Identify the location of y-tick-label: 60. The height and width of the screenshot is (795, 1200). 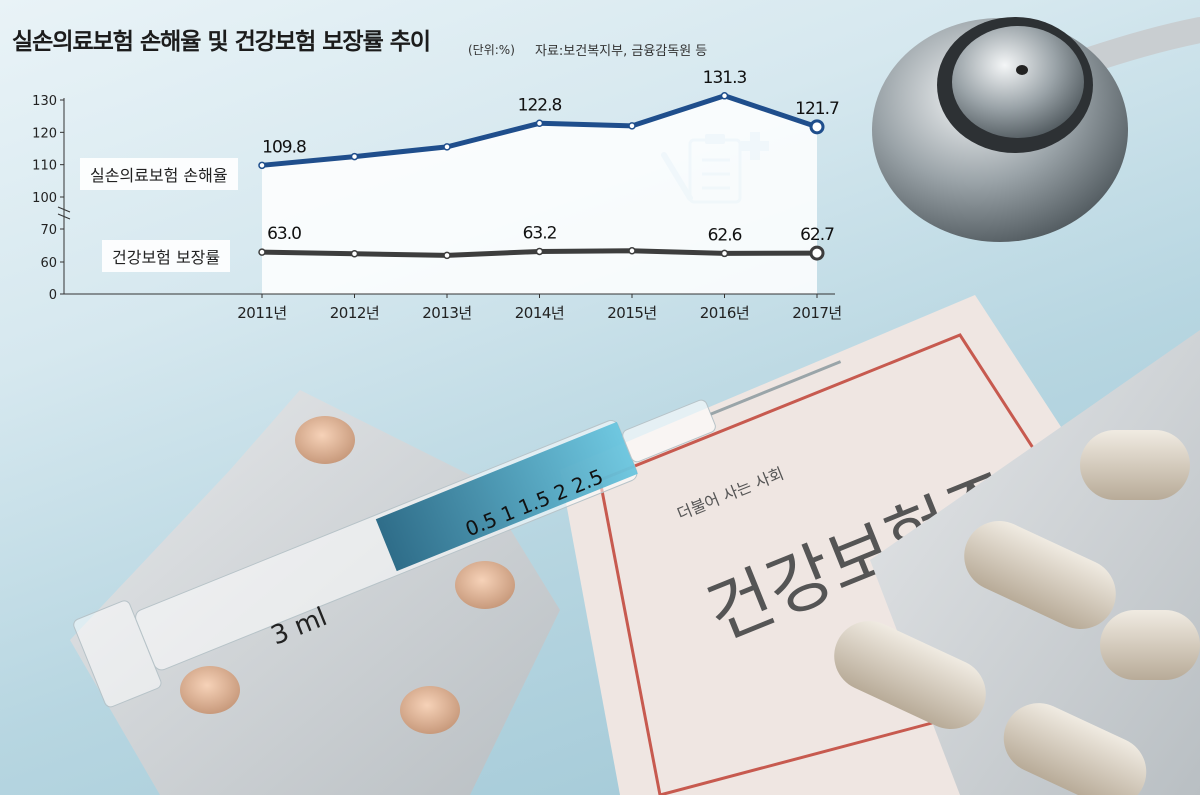
(48, 263).